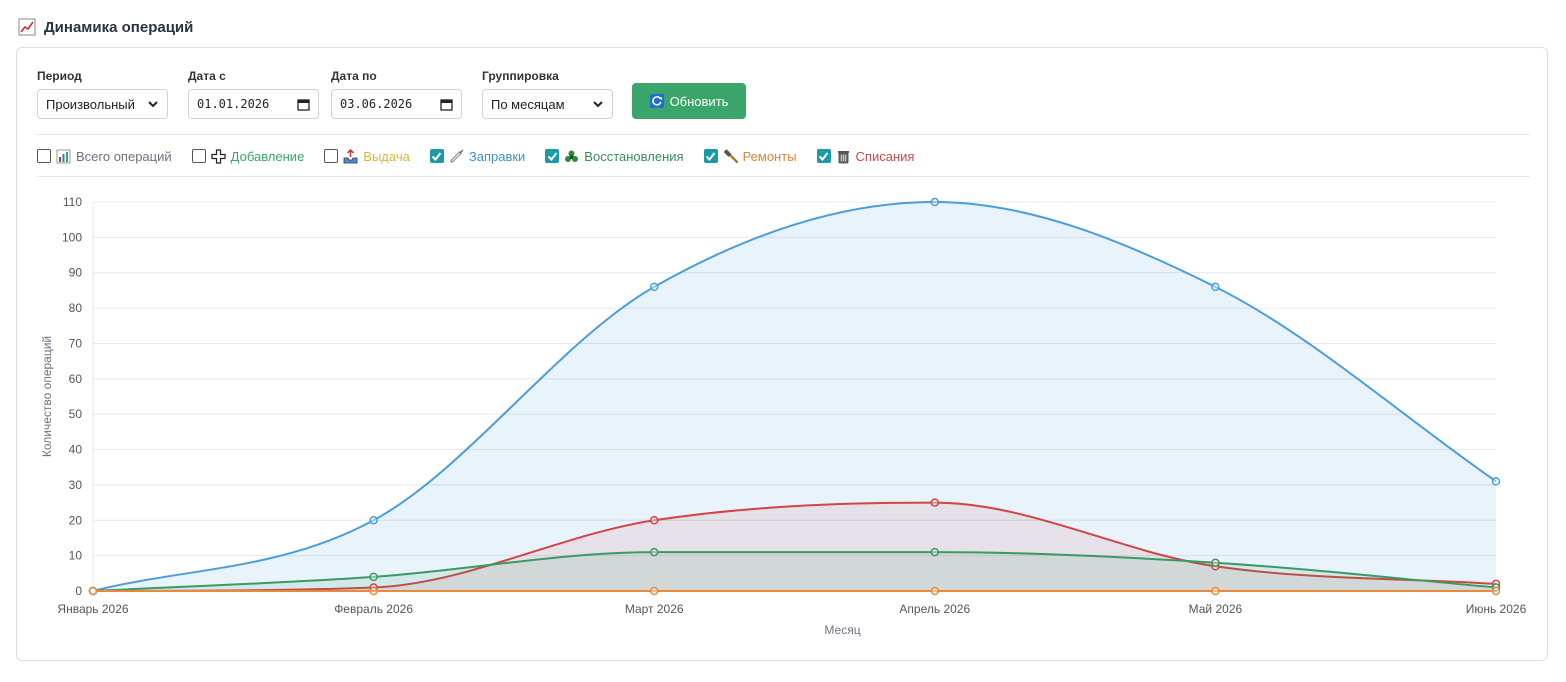 The image size is (1566, 682). I want to click on x-tick-label: Февраль 2026, so click(373, 609).